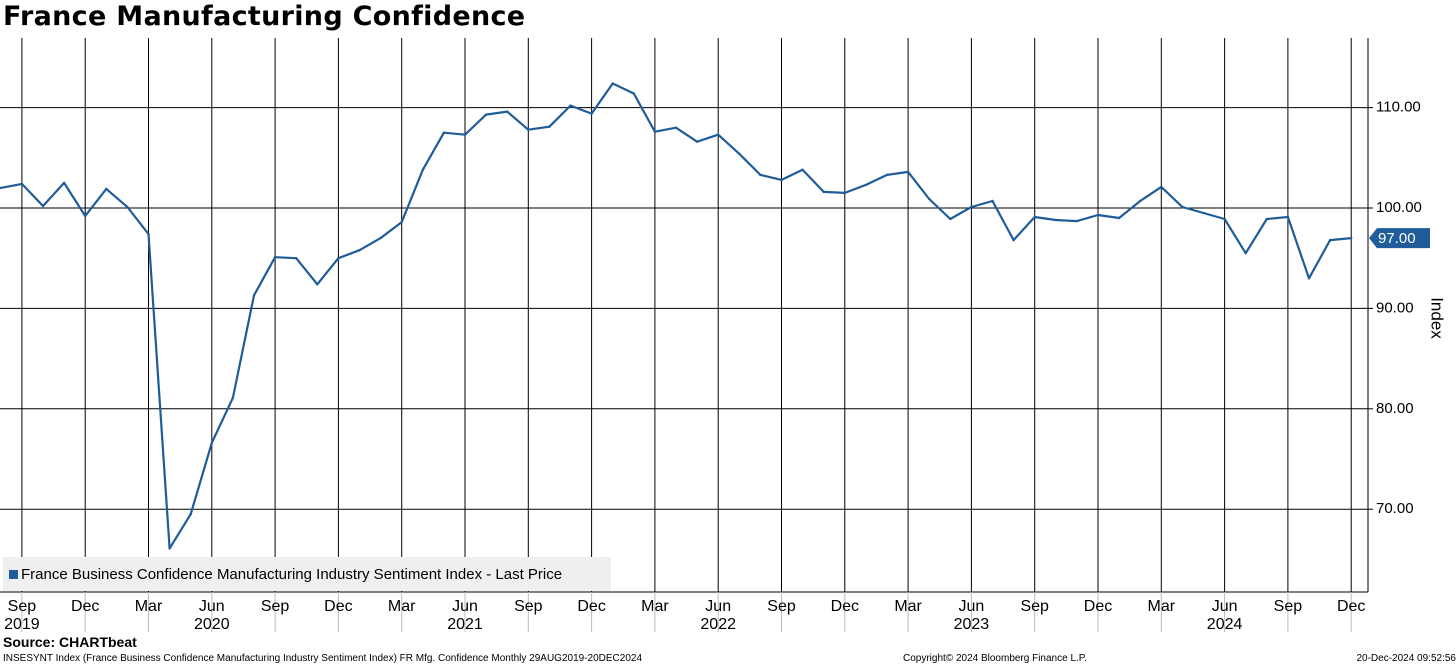 The height and width of the screenshot is (666, 1456). I want to click on footer-copyright: Copyright© 2024 Bloomberg Finance L.P., so click(995, 658).